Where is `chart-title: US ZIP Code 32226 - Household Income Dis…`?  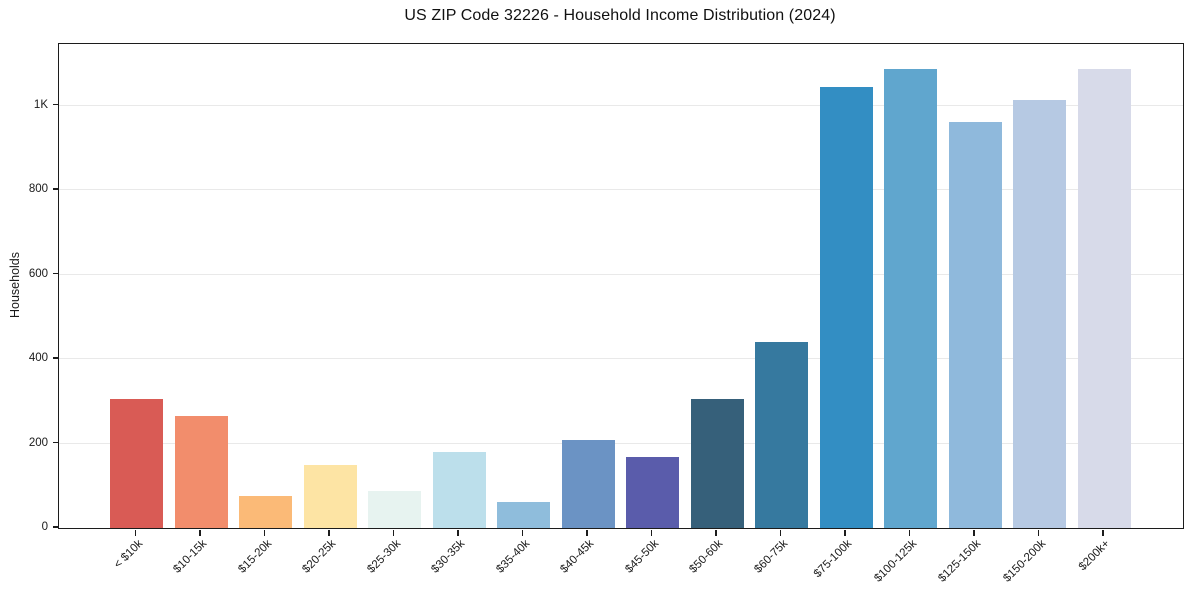 chart-title: US ZIP Code 32226 - Household Income Dis… is located at coordinates (620, 15).